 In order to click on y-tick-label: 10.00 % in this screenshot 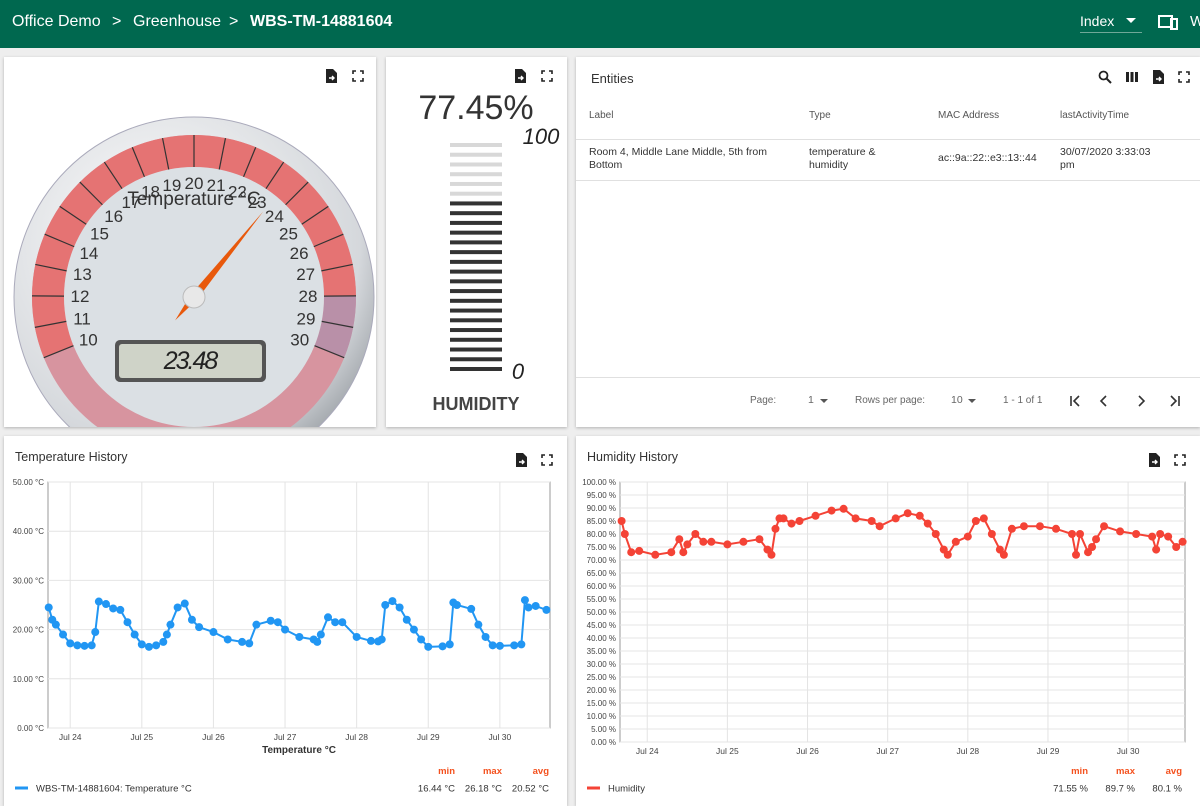, I will do `click(601, 716)`.